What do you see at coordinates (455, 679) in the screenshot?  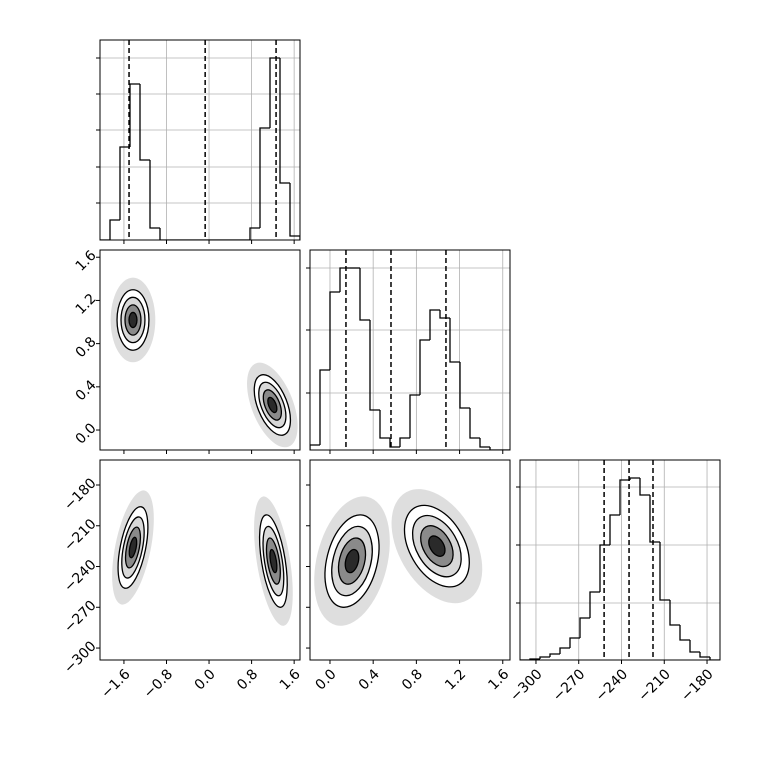 I see `x-tick-label: 1.2` at bounding box center [455, 679].